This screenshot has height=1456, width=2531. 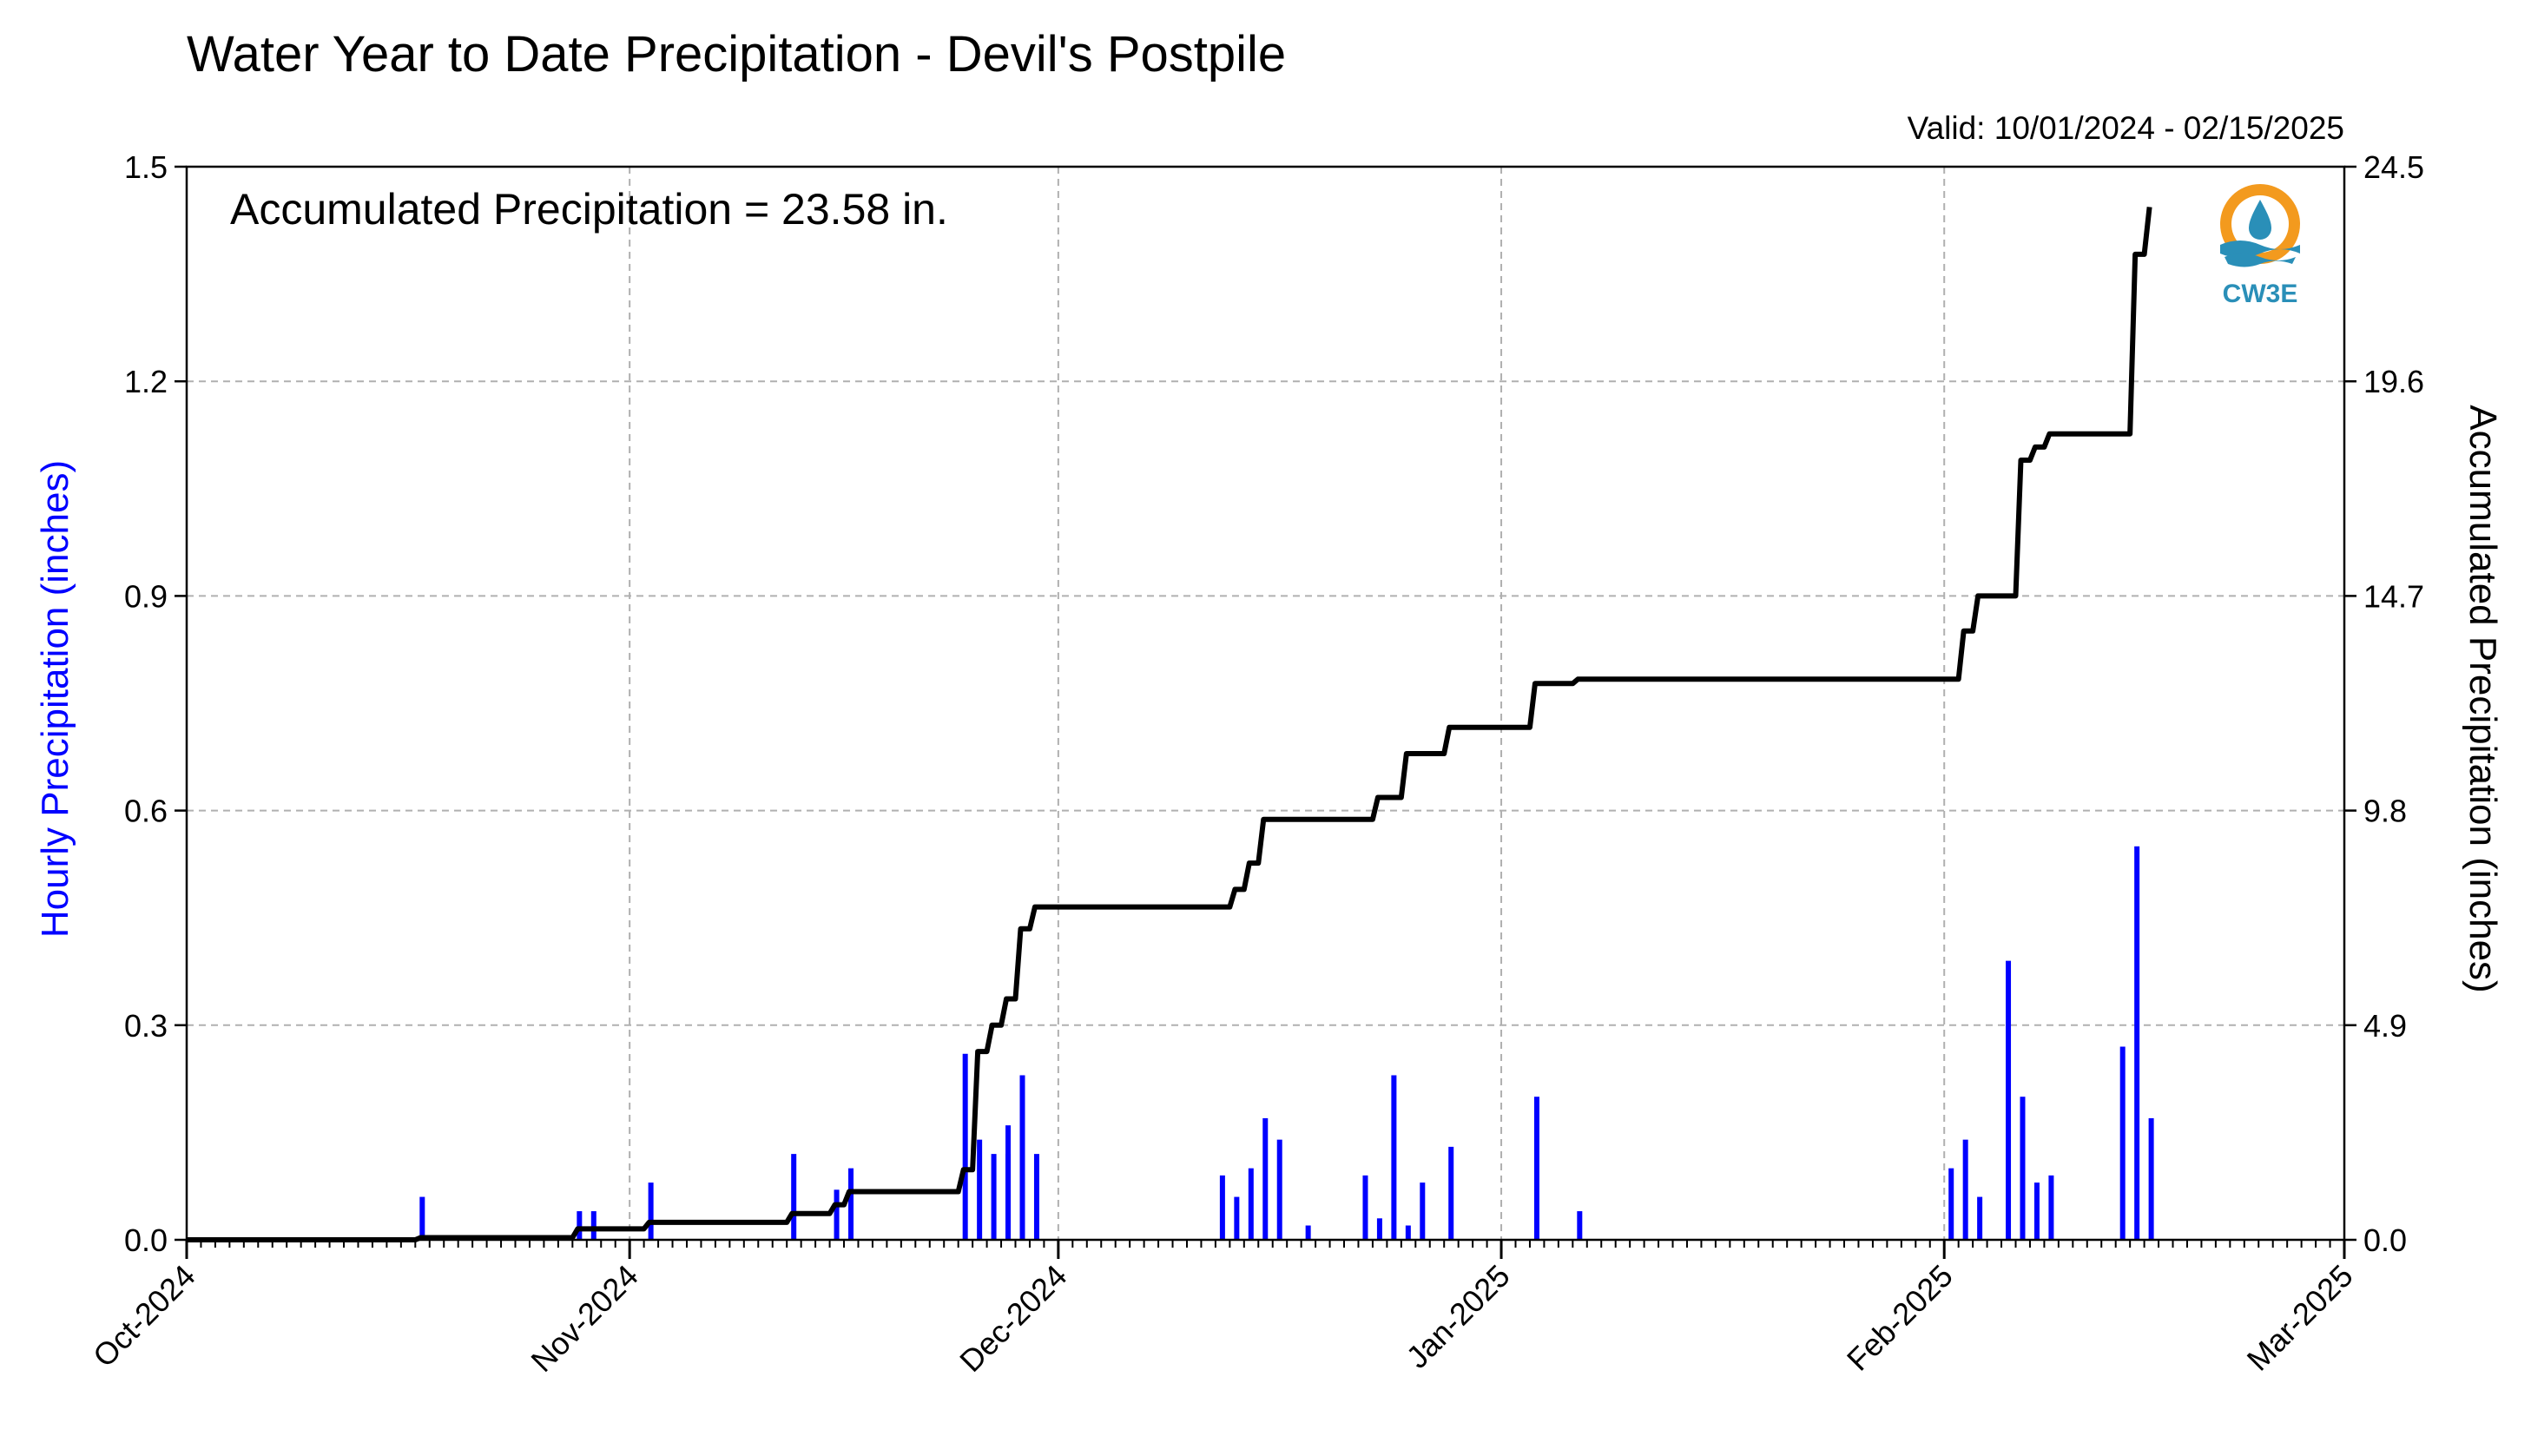 I want to click on left-y-tick-label: 1.2, so click(x=146, y=381).